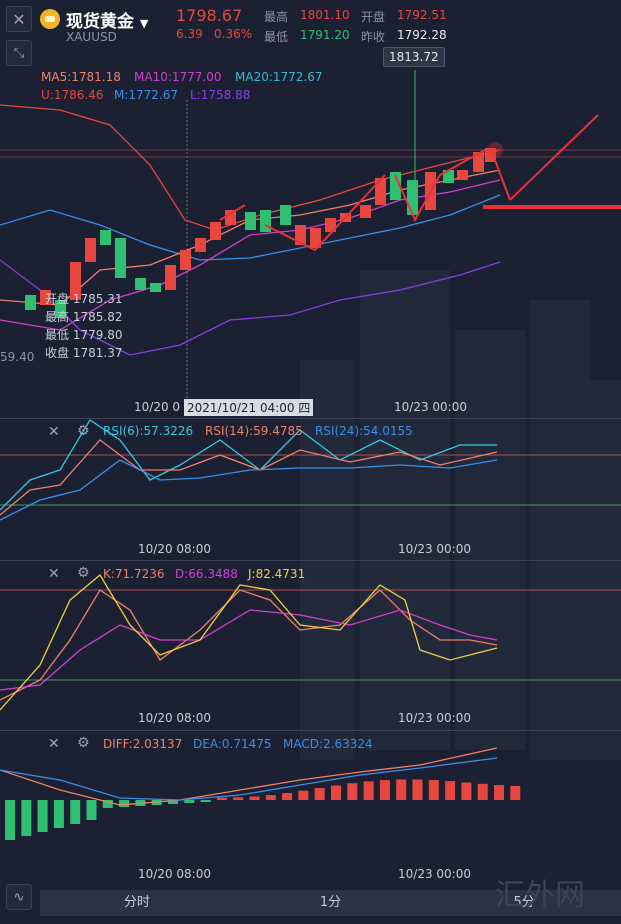 This screenshot has height=924, width=621. What do you see at coordinates (174, 549) in the screenshot?
I see `rsi-time-left: 10/20 08:00` at bounding box center [174, 549].